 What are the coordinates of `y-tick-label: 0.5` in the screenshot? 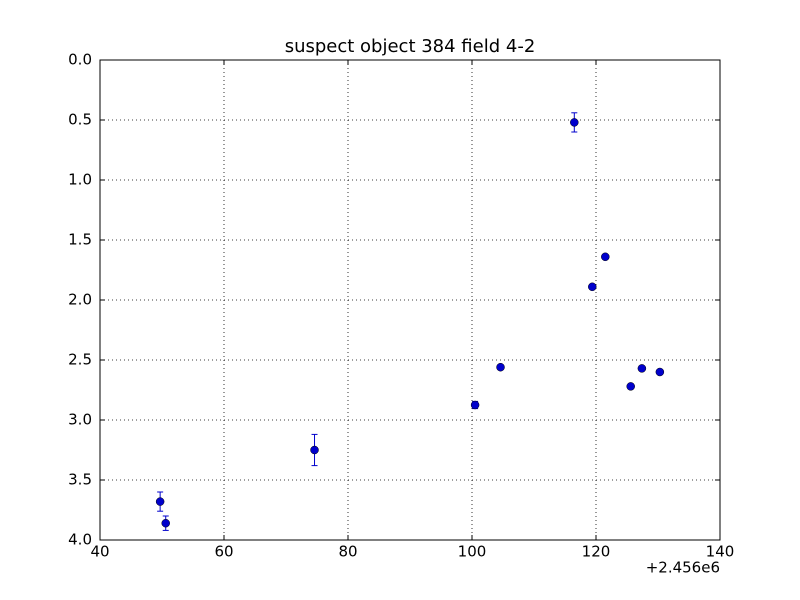 It's located at (80, 120).